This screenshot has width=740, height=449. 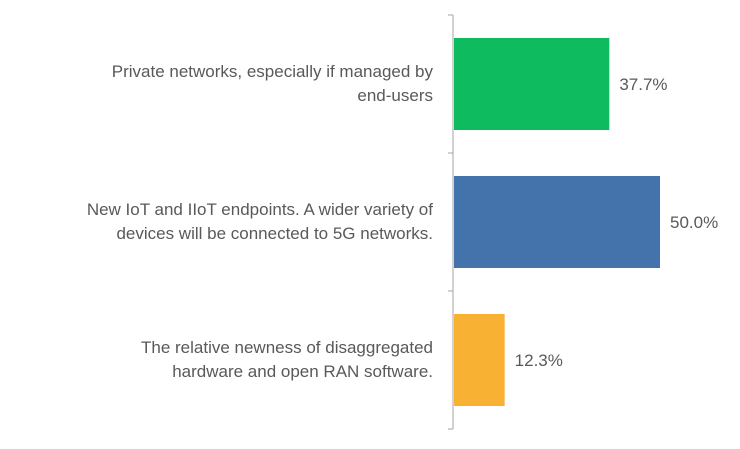 I want to click on axis-layer, so click(x=451, y=222).